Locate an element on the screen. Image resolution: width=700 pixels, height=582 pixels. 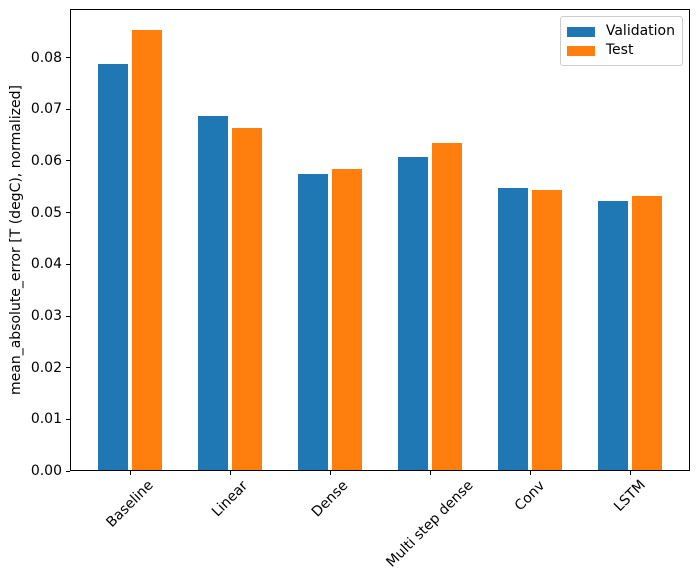
y-tick-label-0.06: 0.06 is located at coordinates (46, 160).